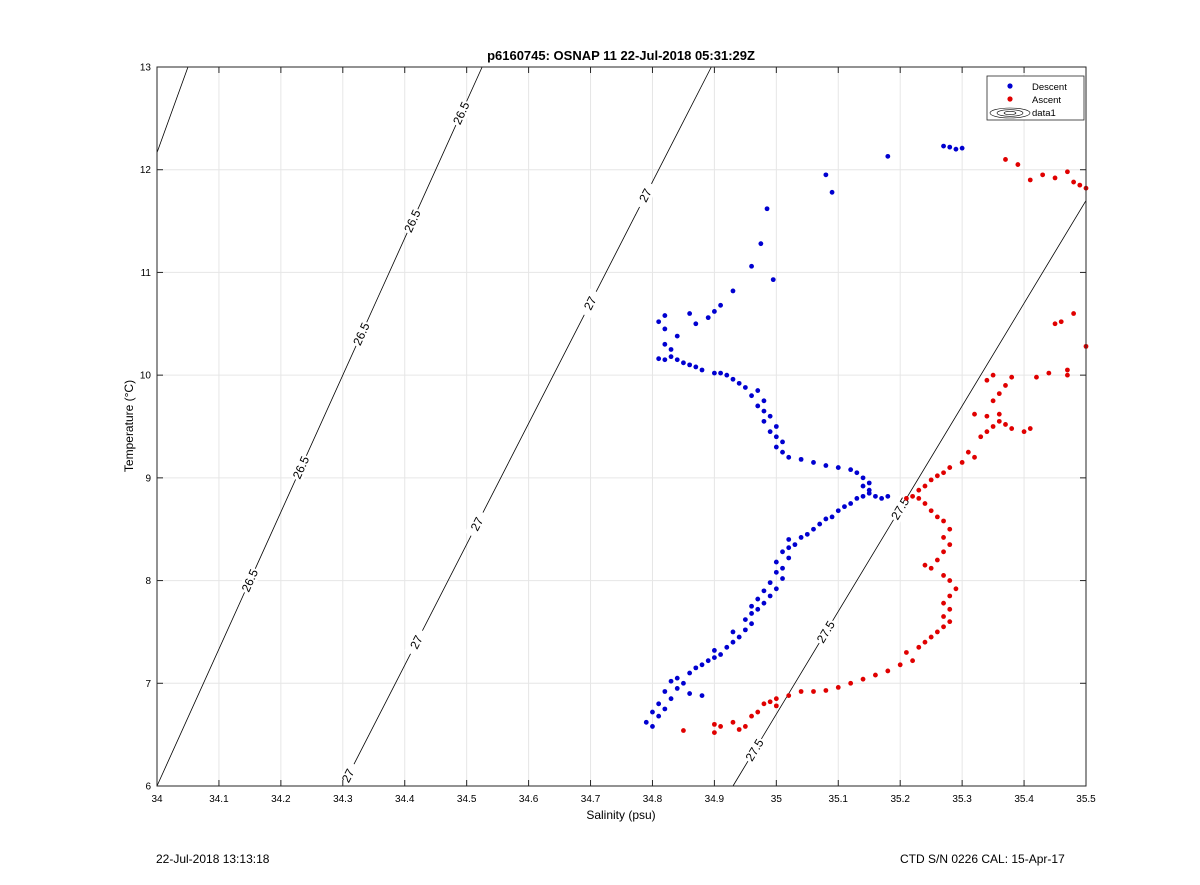  Describe the element at coordinates (1024, 799) in the screenshot. I see `x-tick-label: 35.4` at that location.